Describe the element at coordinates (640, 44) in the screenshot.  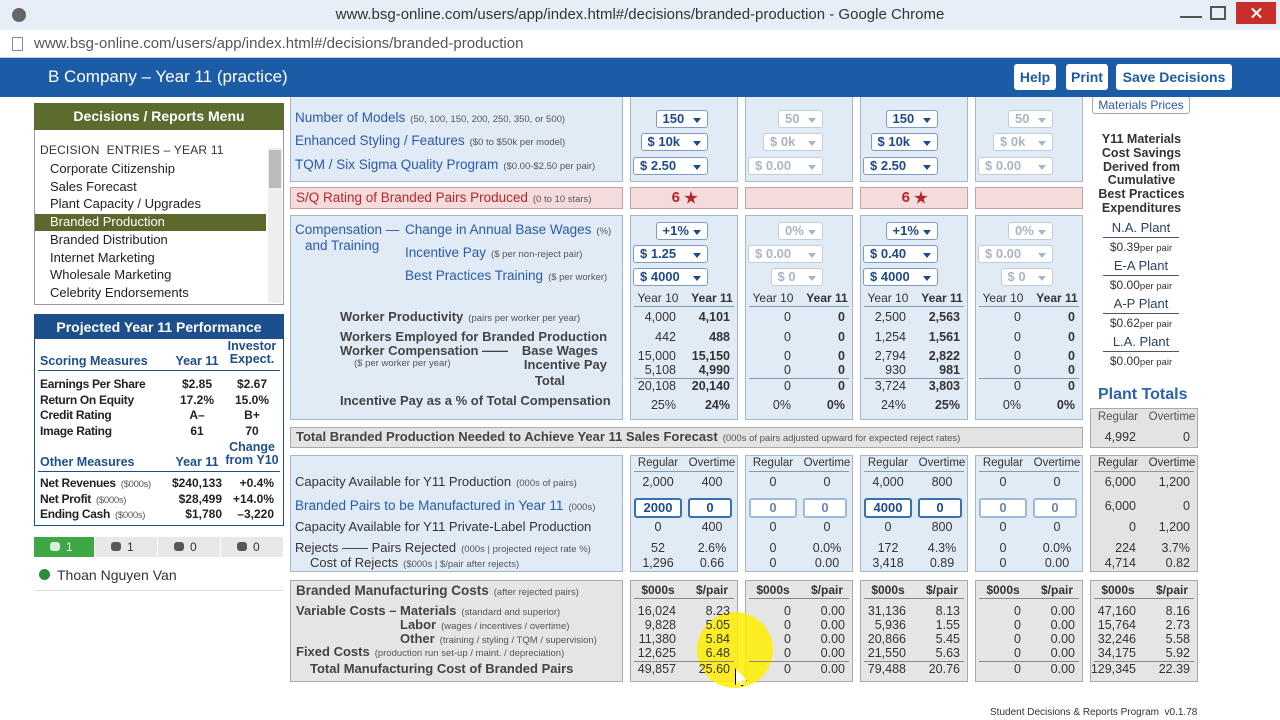
I see `address-bar` at that location.